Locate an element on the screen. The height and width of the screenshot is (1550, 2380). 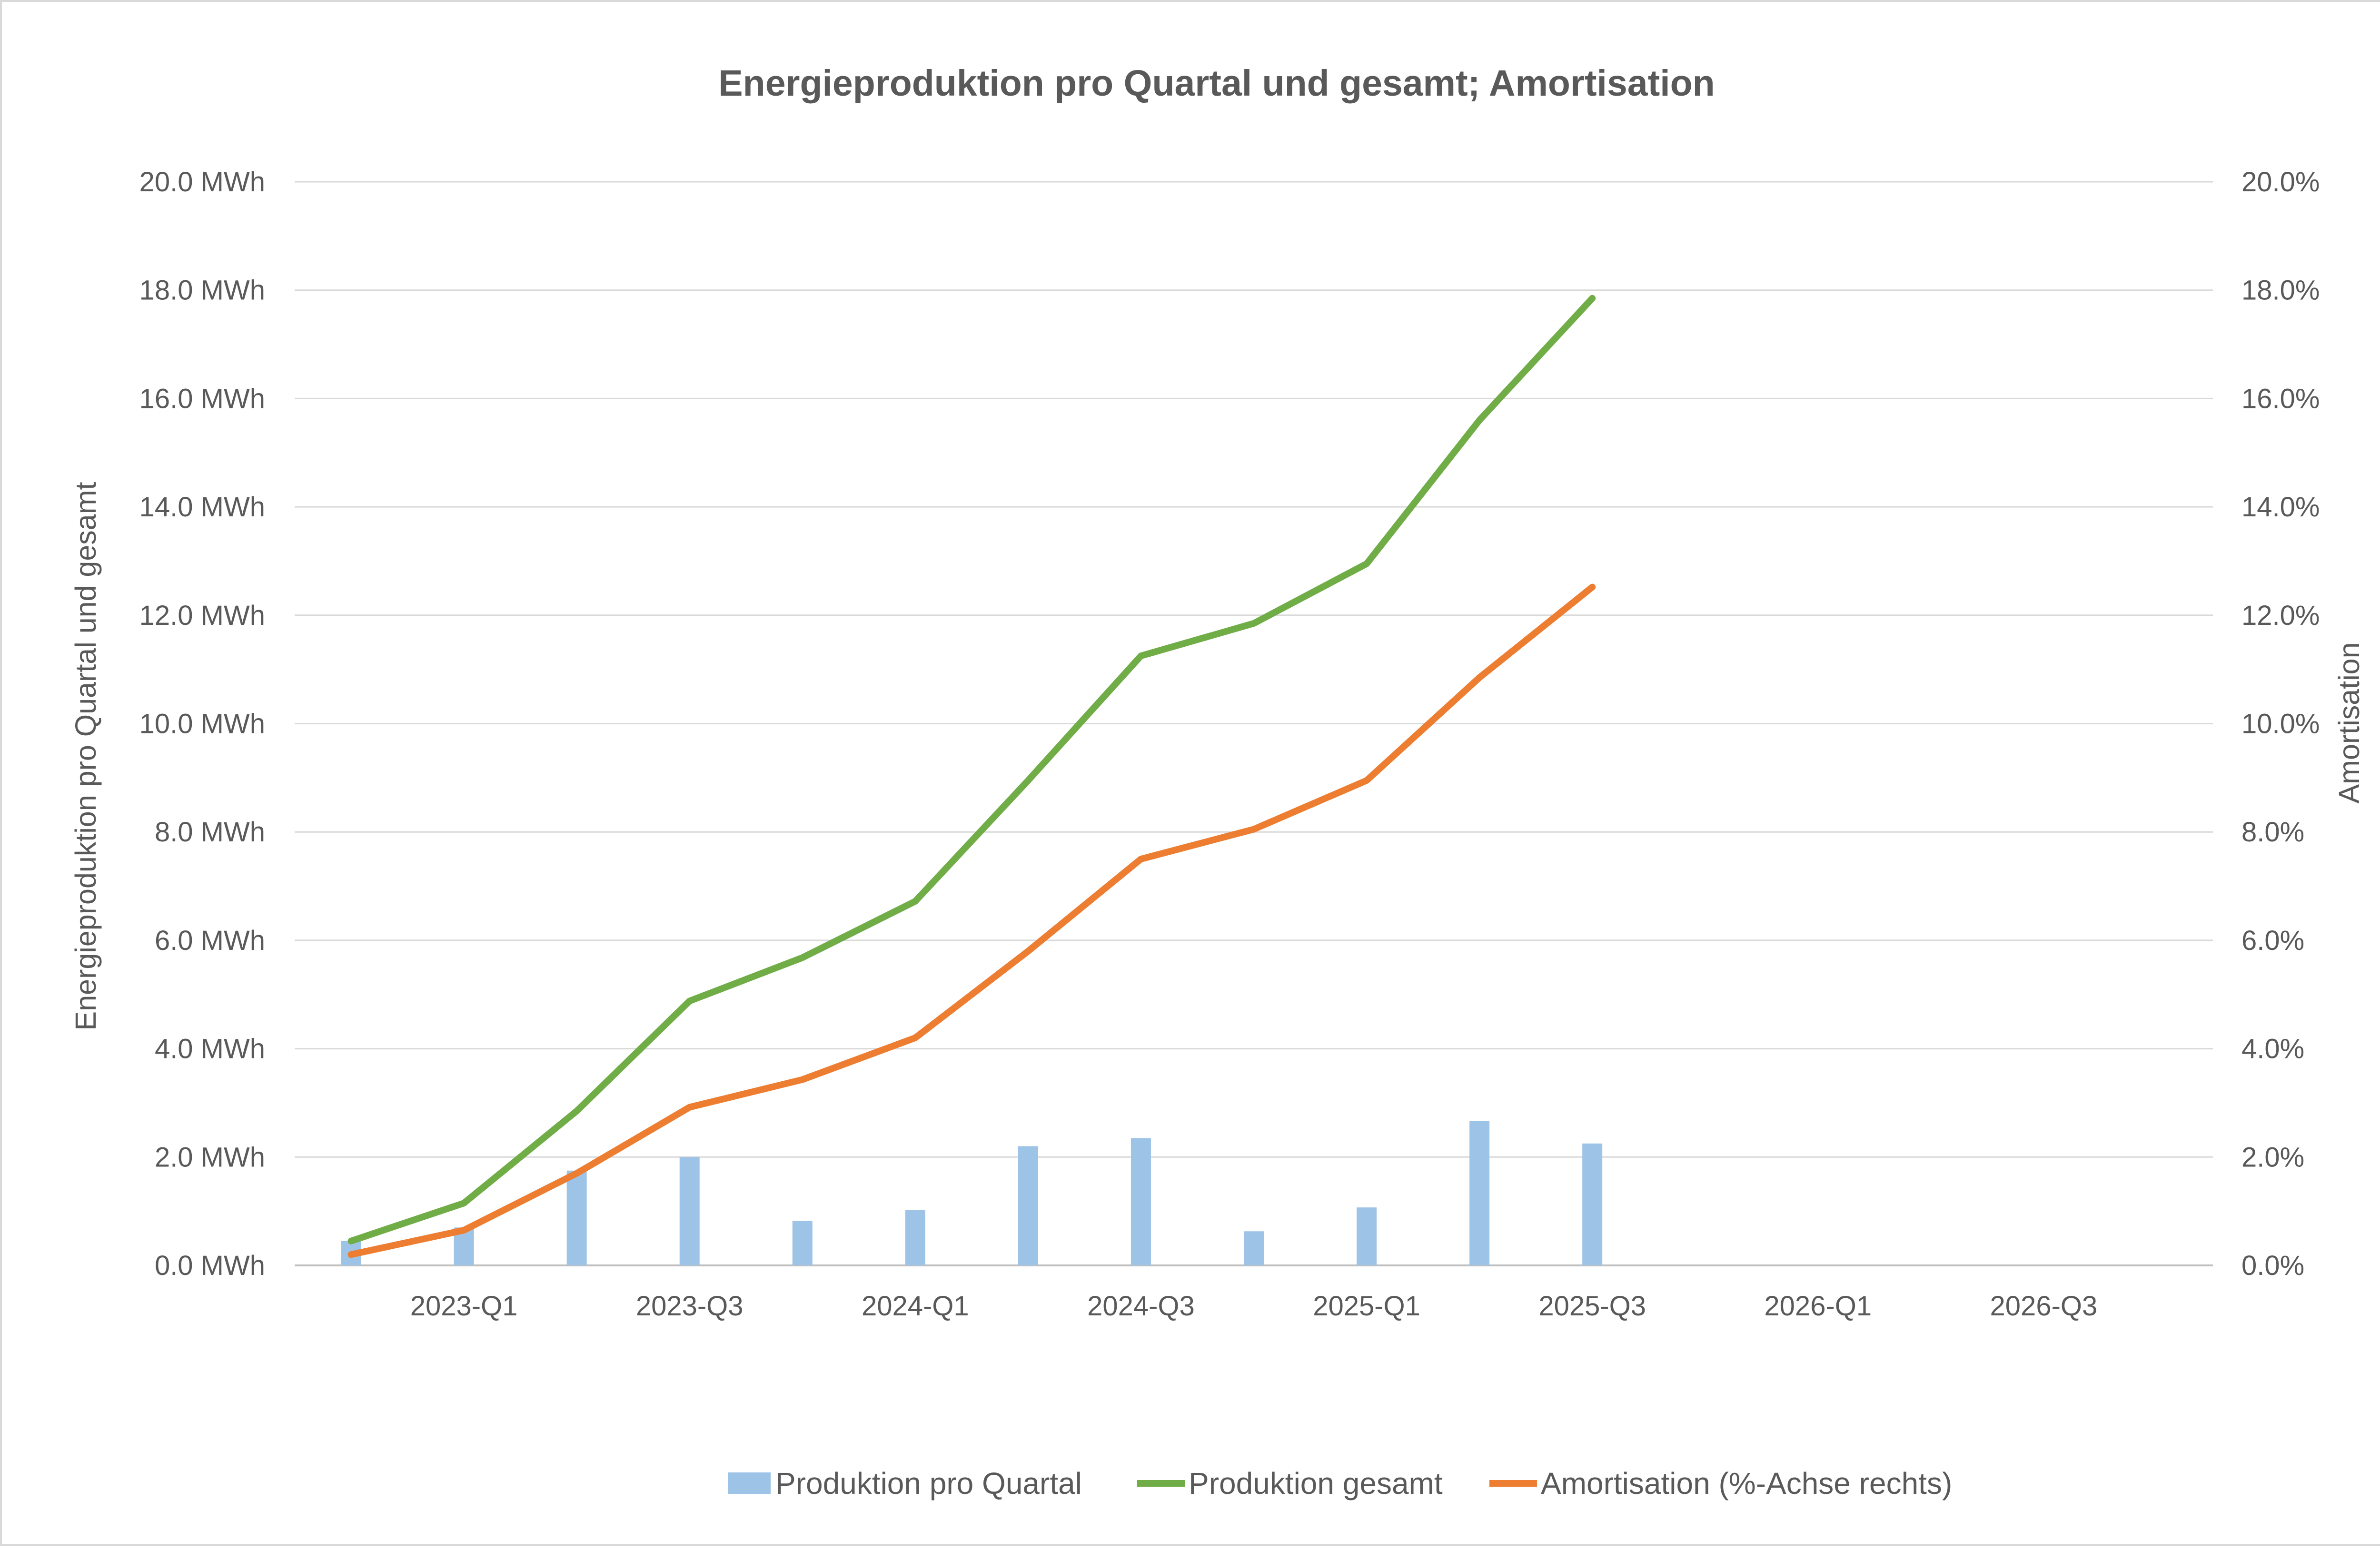
y-tick-label: 10.0 MWh is located at coordinates (202, 724).